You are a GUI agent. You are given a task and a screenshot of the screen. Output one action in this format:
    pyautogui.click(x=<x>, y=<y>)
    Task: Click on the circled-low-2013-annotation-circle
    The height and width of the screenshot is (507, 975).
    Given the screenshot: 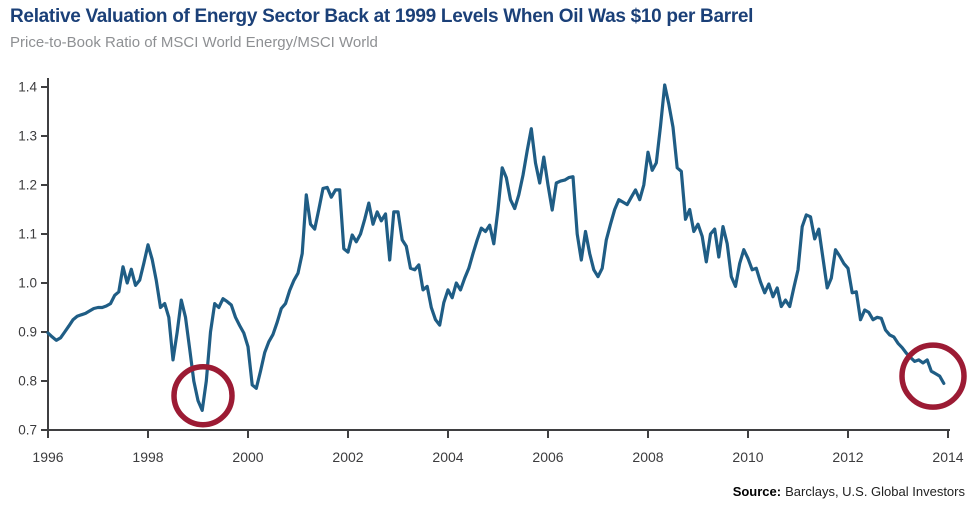 What is the action you would take?
    pyautogui.click(x=933, y=376)
    